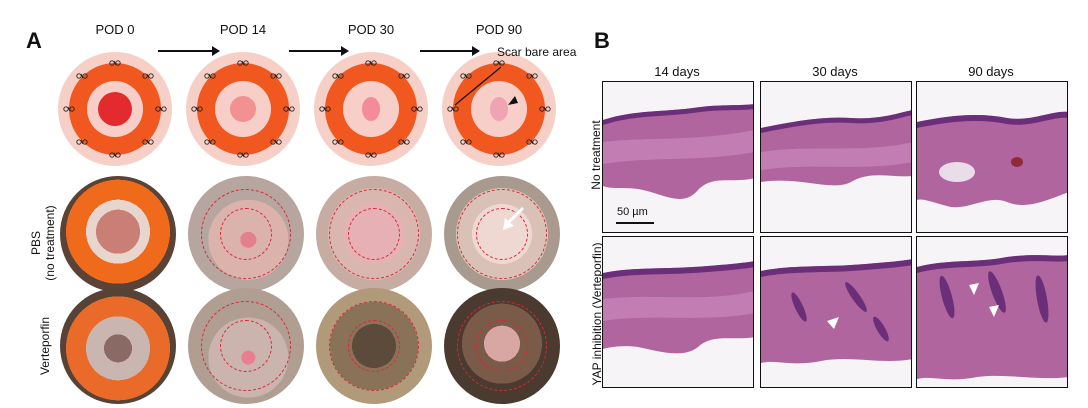  Describe the element at coordinates (307, 109) in the screenshot. I see `wound-schematic-row` at that location.